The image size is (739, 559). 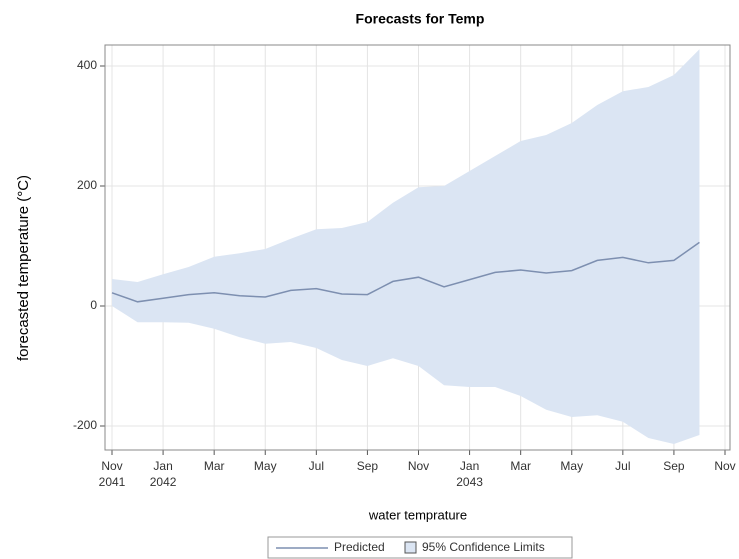 What do you see at coordinates (87, 65) in the screenshot?
I see `y-tick-label: 400` at bounding box center [87, 65].